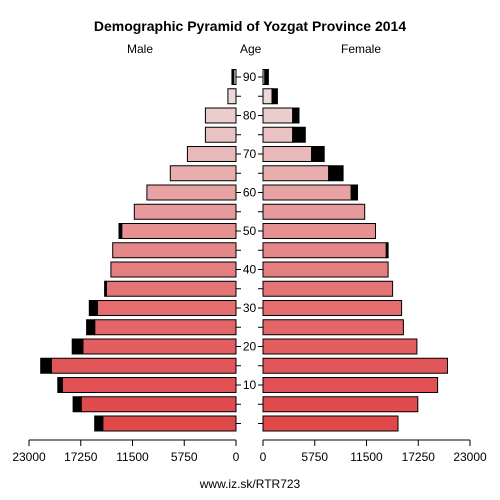 Image resolution: width=500 pixels, height=500 pixels. What do you see at coordinates (140, 49) in the screenshot?
I see `male-header: Male` at bounding box center [140, 49].